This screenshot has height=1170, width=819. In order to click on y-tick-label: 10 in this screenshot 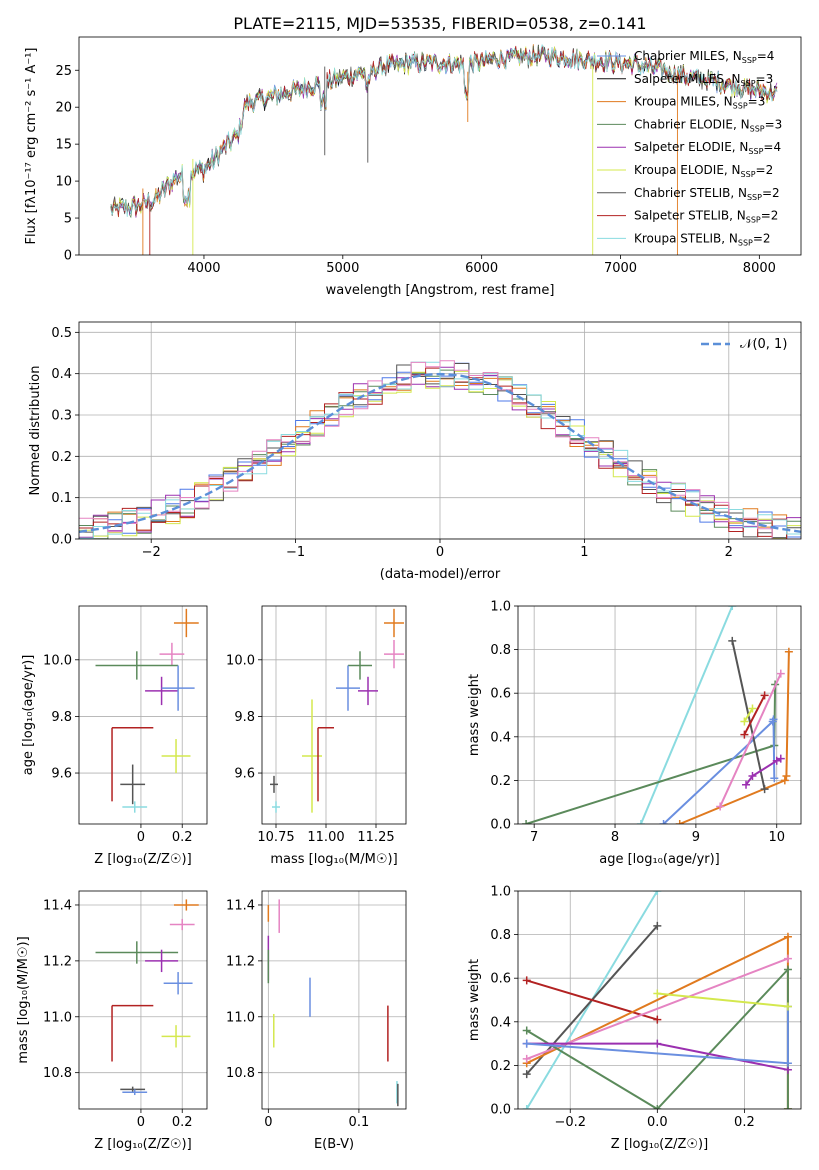, I will do `click(63, 182)`.